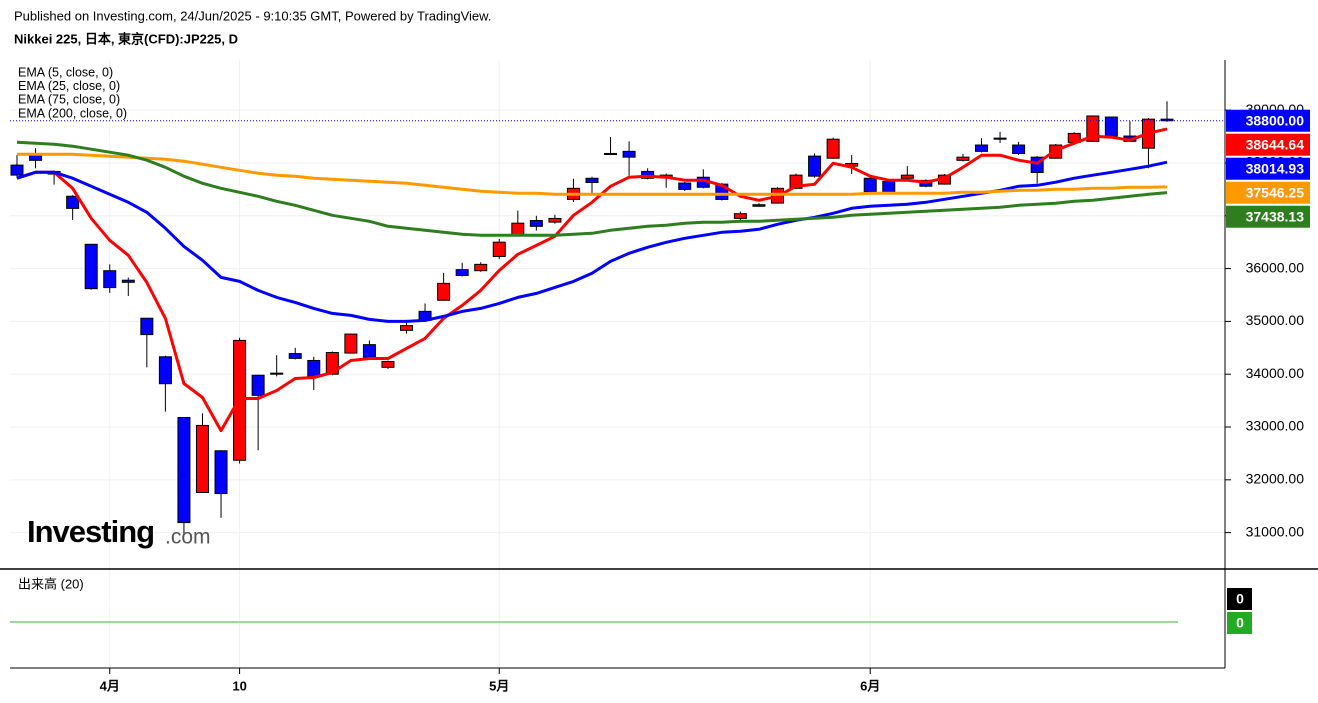 The height and width of the screenshot is (703, 1318). I want to click on y-tick-label: 32000.00, so click(1275, 479).